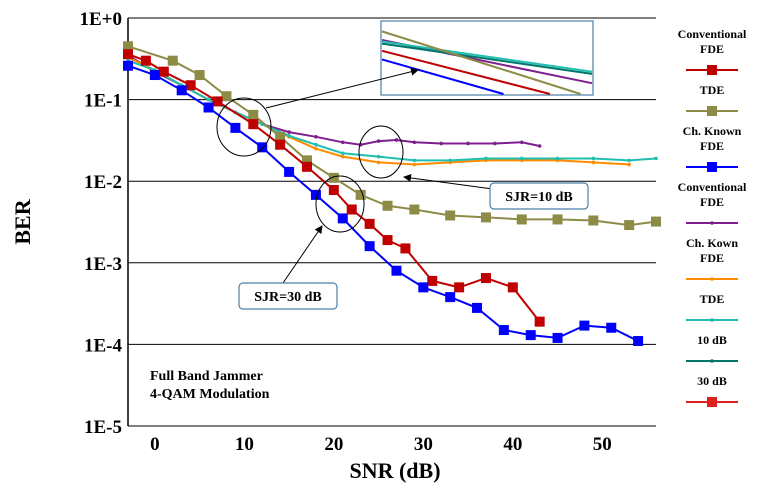 This screenshot has width=762, height=491. What do you see at coordinates (392, 110) in the screenshot?
I see `series-line` at bounding box center [392, 110].